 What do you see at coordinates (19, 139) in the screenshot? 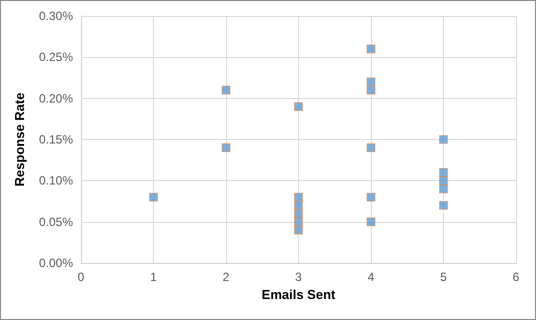
I see `y-axis-title: Response Rate` at bounding box center [19, 139].